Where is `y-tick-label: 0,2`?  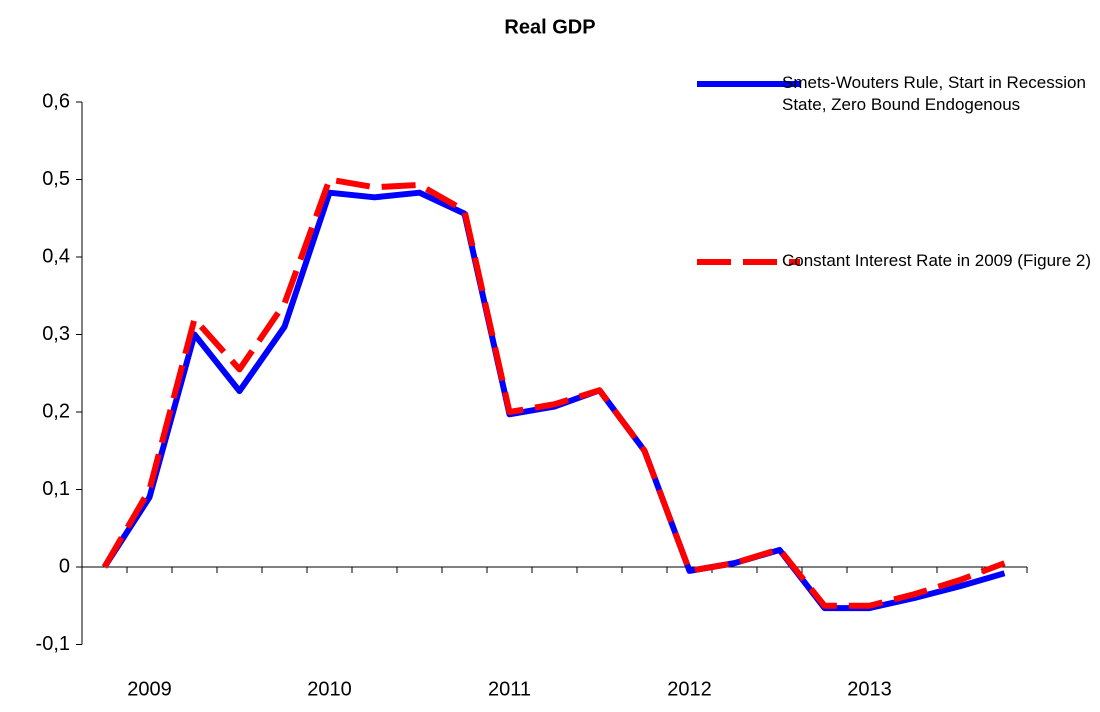 y-tick-label: 0,2 is located at coordinates (56, 411).